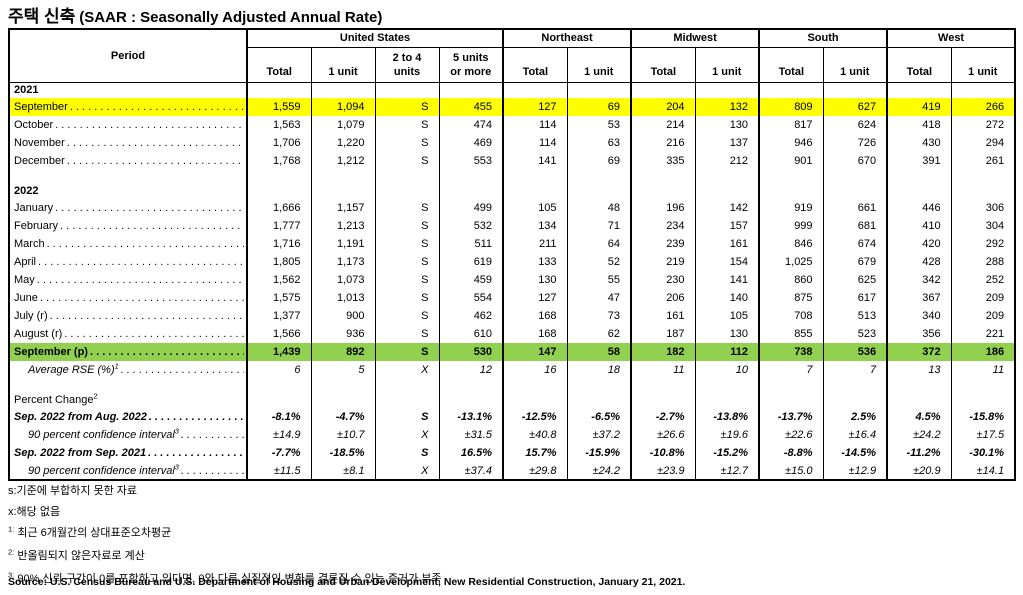 Image resolution: width=1023 pixels, height=595 pixels. I want to click on period-cell: March, so click(127, 244).